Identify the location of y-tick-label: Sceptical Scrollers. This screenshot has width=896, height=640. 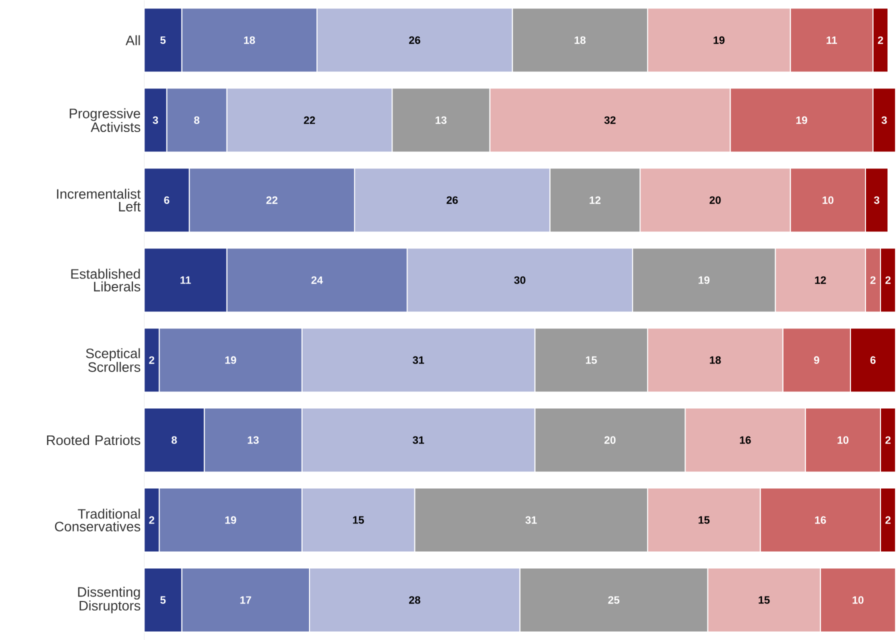
(113, 360).